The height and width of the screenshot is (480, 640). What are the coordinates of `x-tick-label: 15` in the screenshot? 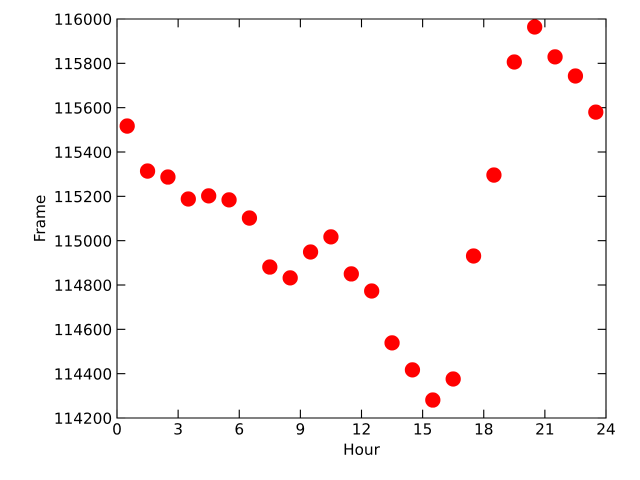 It's located at (423, 429).